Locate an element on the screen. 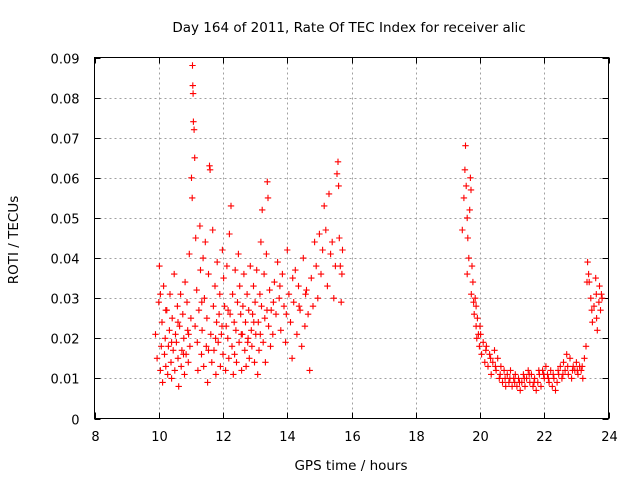 The height and width of the screenshot is (480, 640). x-tick-label: 10 is located at coordinates (159, 437).